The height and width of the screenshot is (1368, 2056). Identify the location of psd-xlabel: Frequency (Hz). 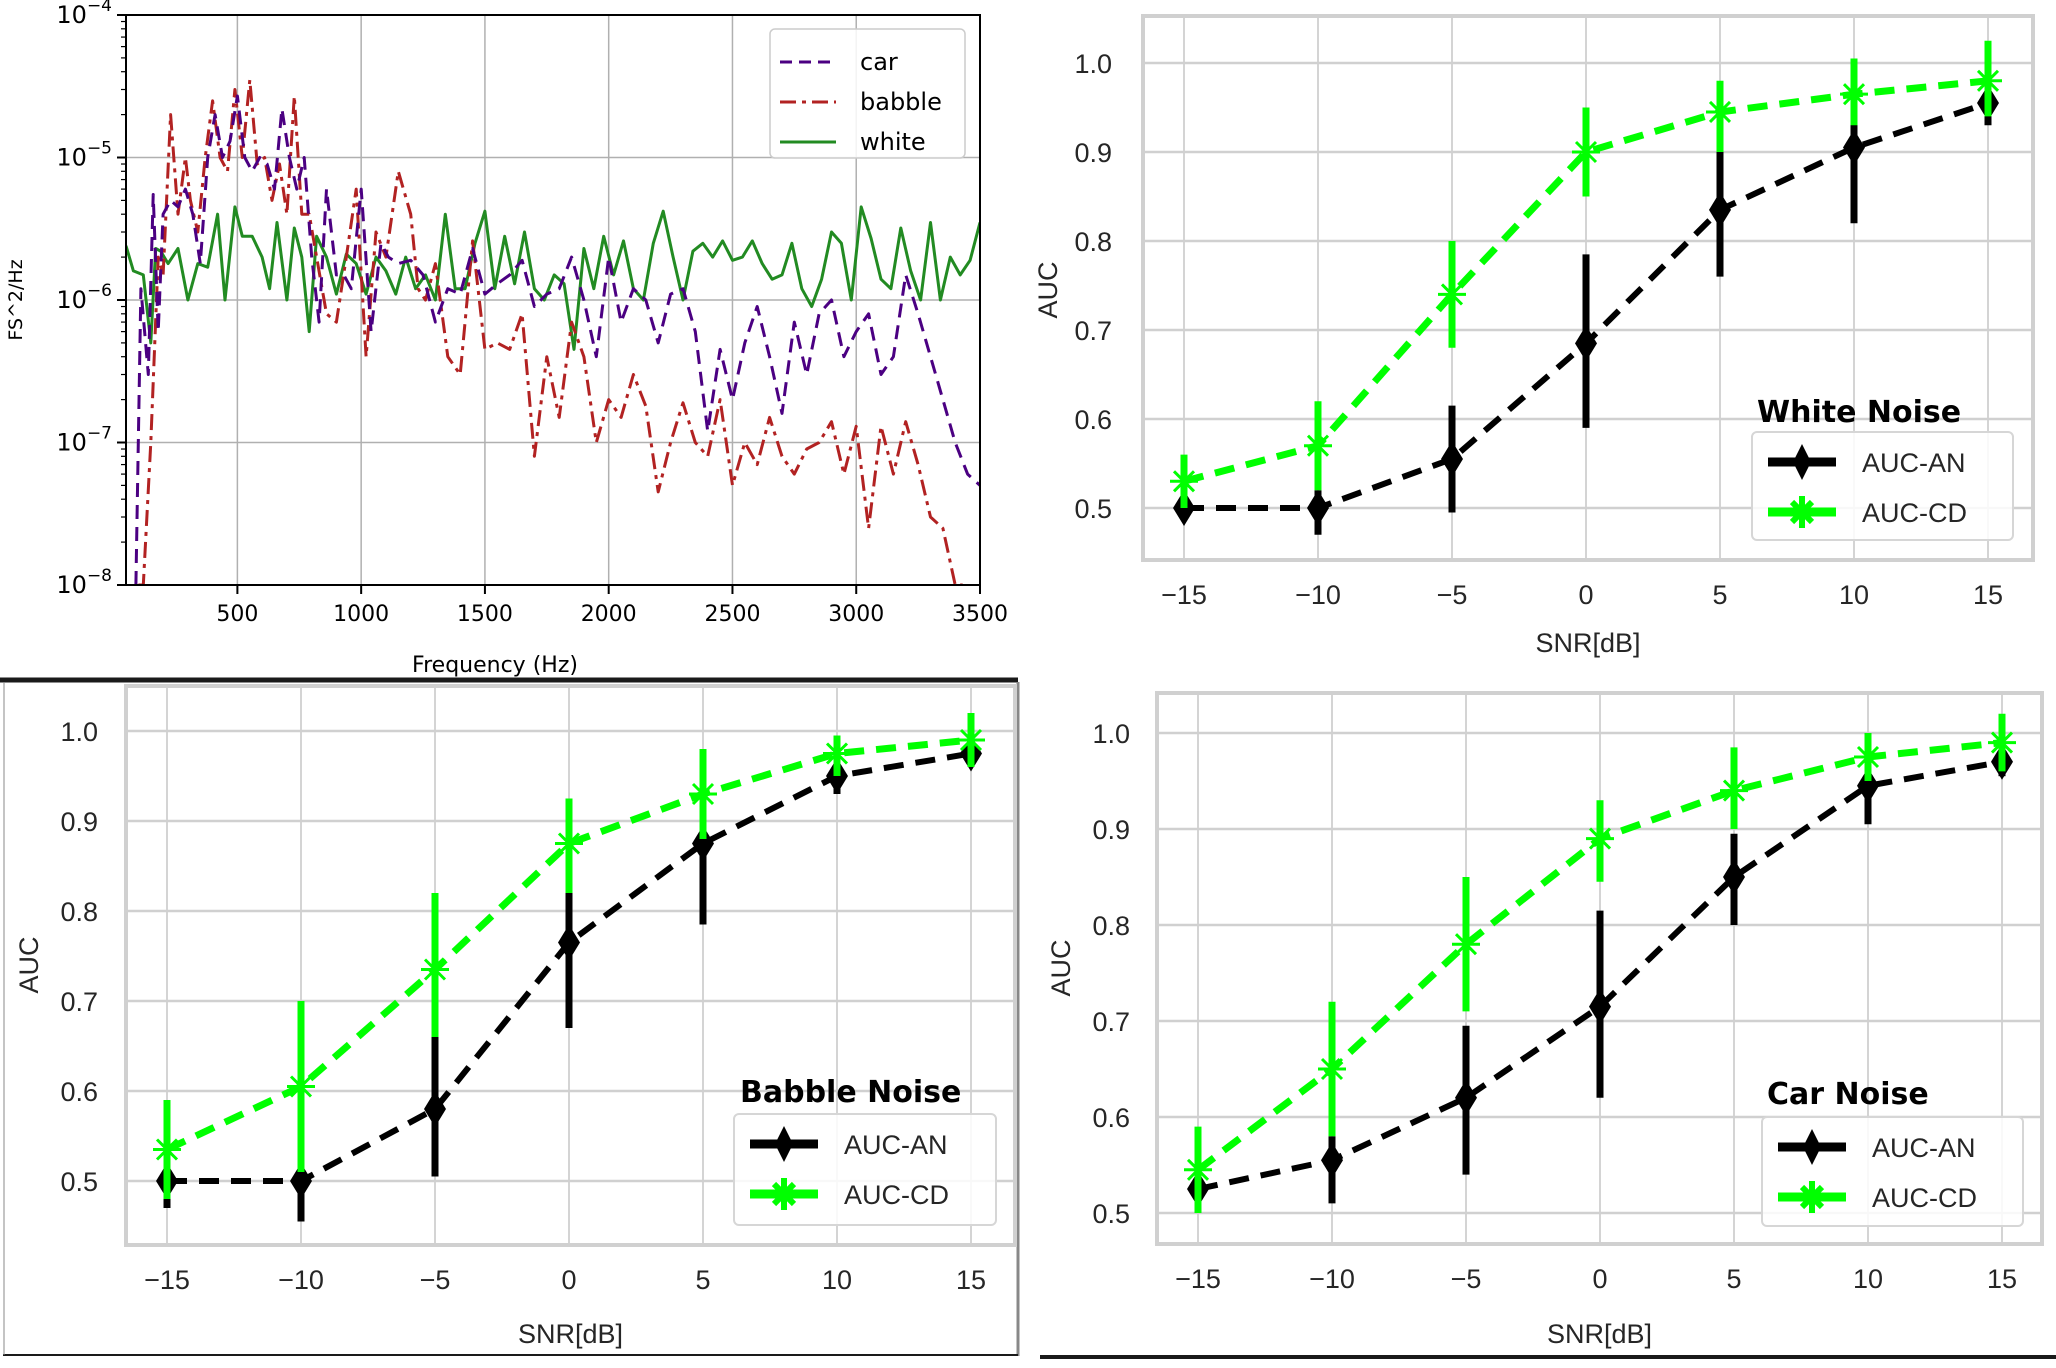
(495, 665).